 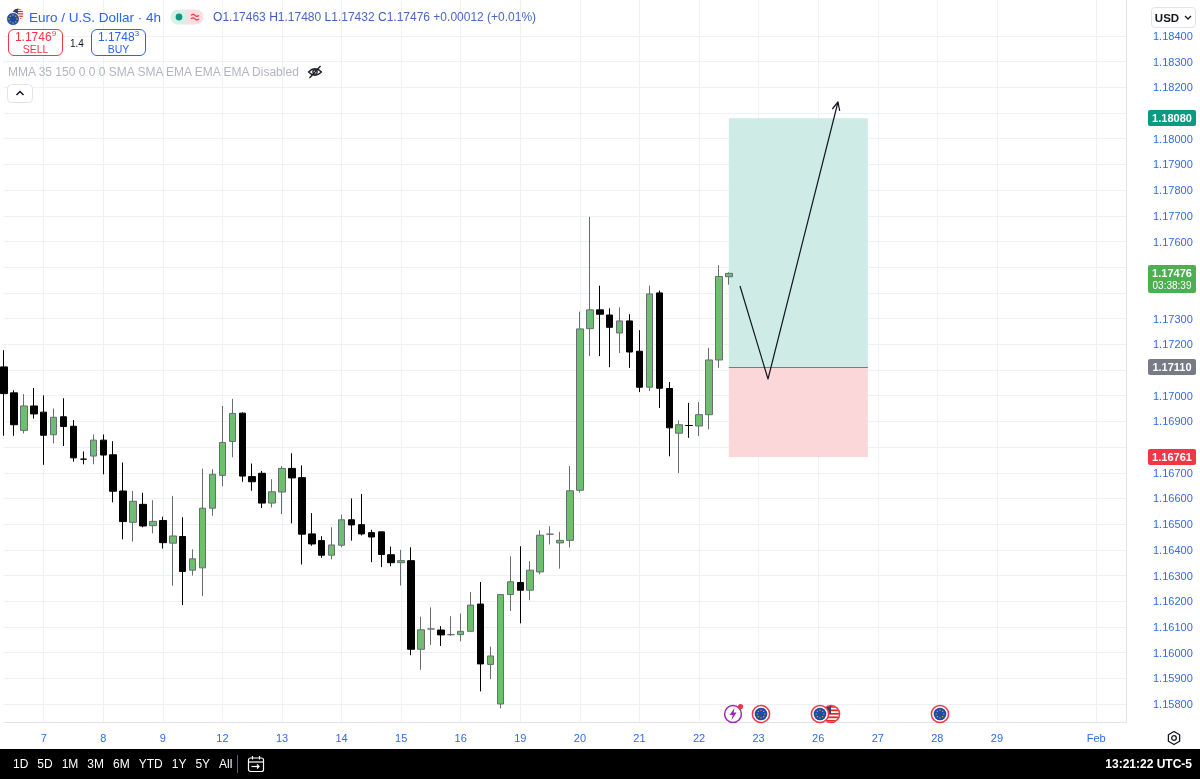 What do you see at coordinates (1173, 164) in the screenshot?
I see `y-tick-label: 1.17900` at bounding box center [1173, 164].